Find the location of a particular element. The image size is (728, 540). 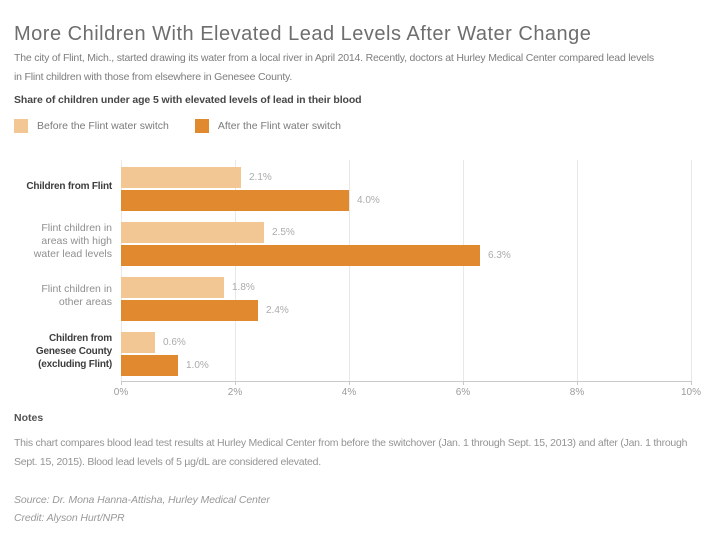

bar-value-label: 1.0% is located at coordinates (197, 365).